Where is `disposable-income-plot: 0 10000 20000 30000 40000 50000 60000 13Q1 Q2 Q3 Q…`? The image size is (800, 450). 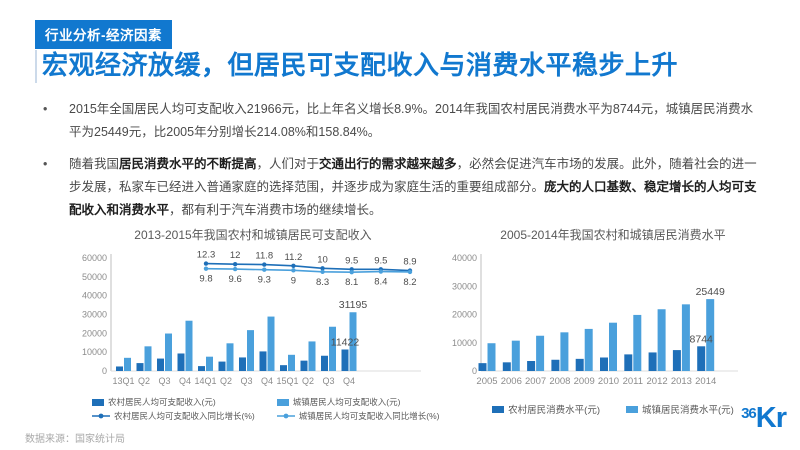 disposable-income-plot: 0 10000 20000 30000 40000 50000 60000 13Q1 Q2 Q3 Q… is located at coordinates (251, 318).